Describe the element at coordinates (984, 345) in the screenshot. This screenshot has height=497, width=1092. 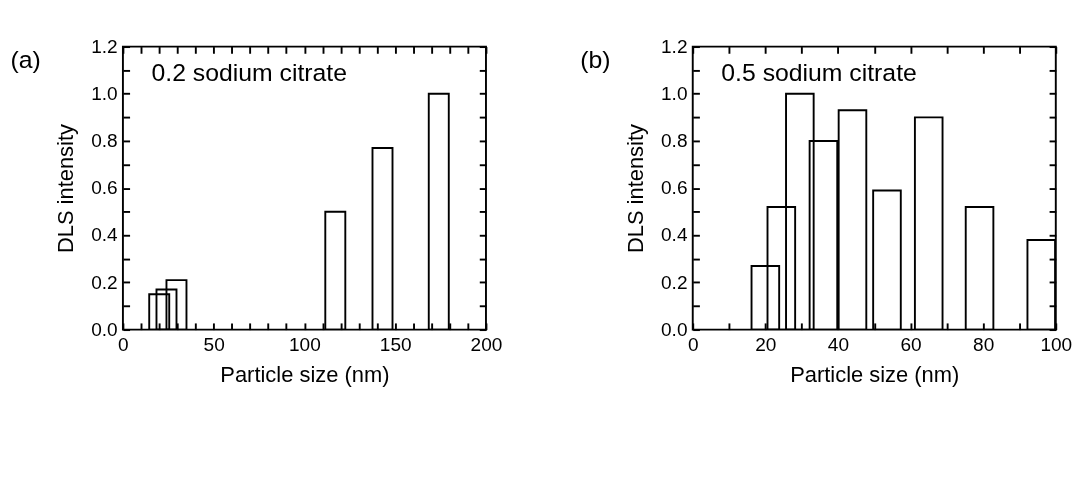
I see `x-tick-label: 80` at that location.